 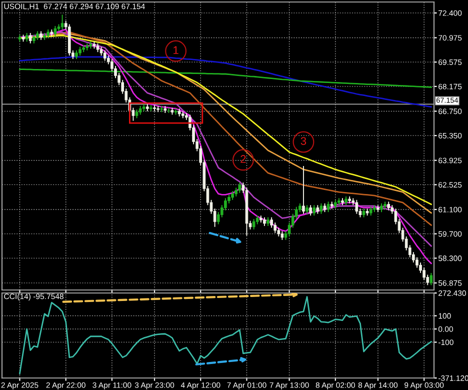 I want to click on annotation: 1, so click(x=176, y=50).